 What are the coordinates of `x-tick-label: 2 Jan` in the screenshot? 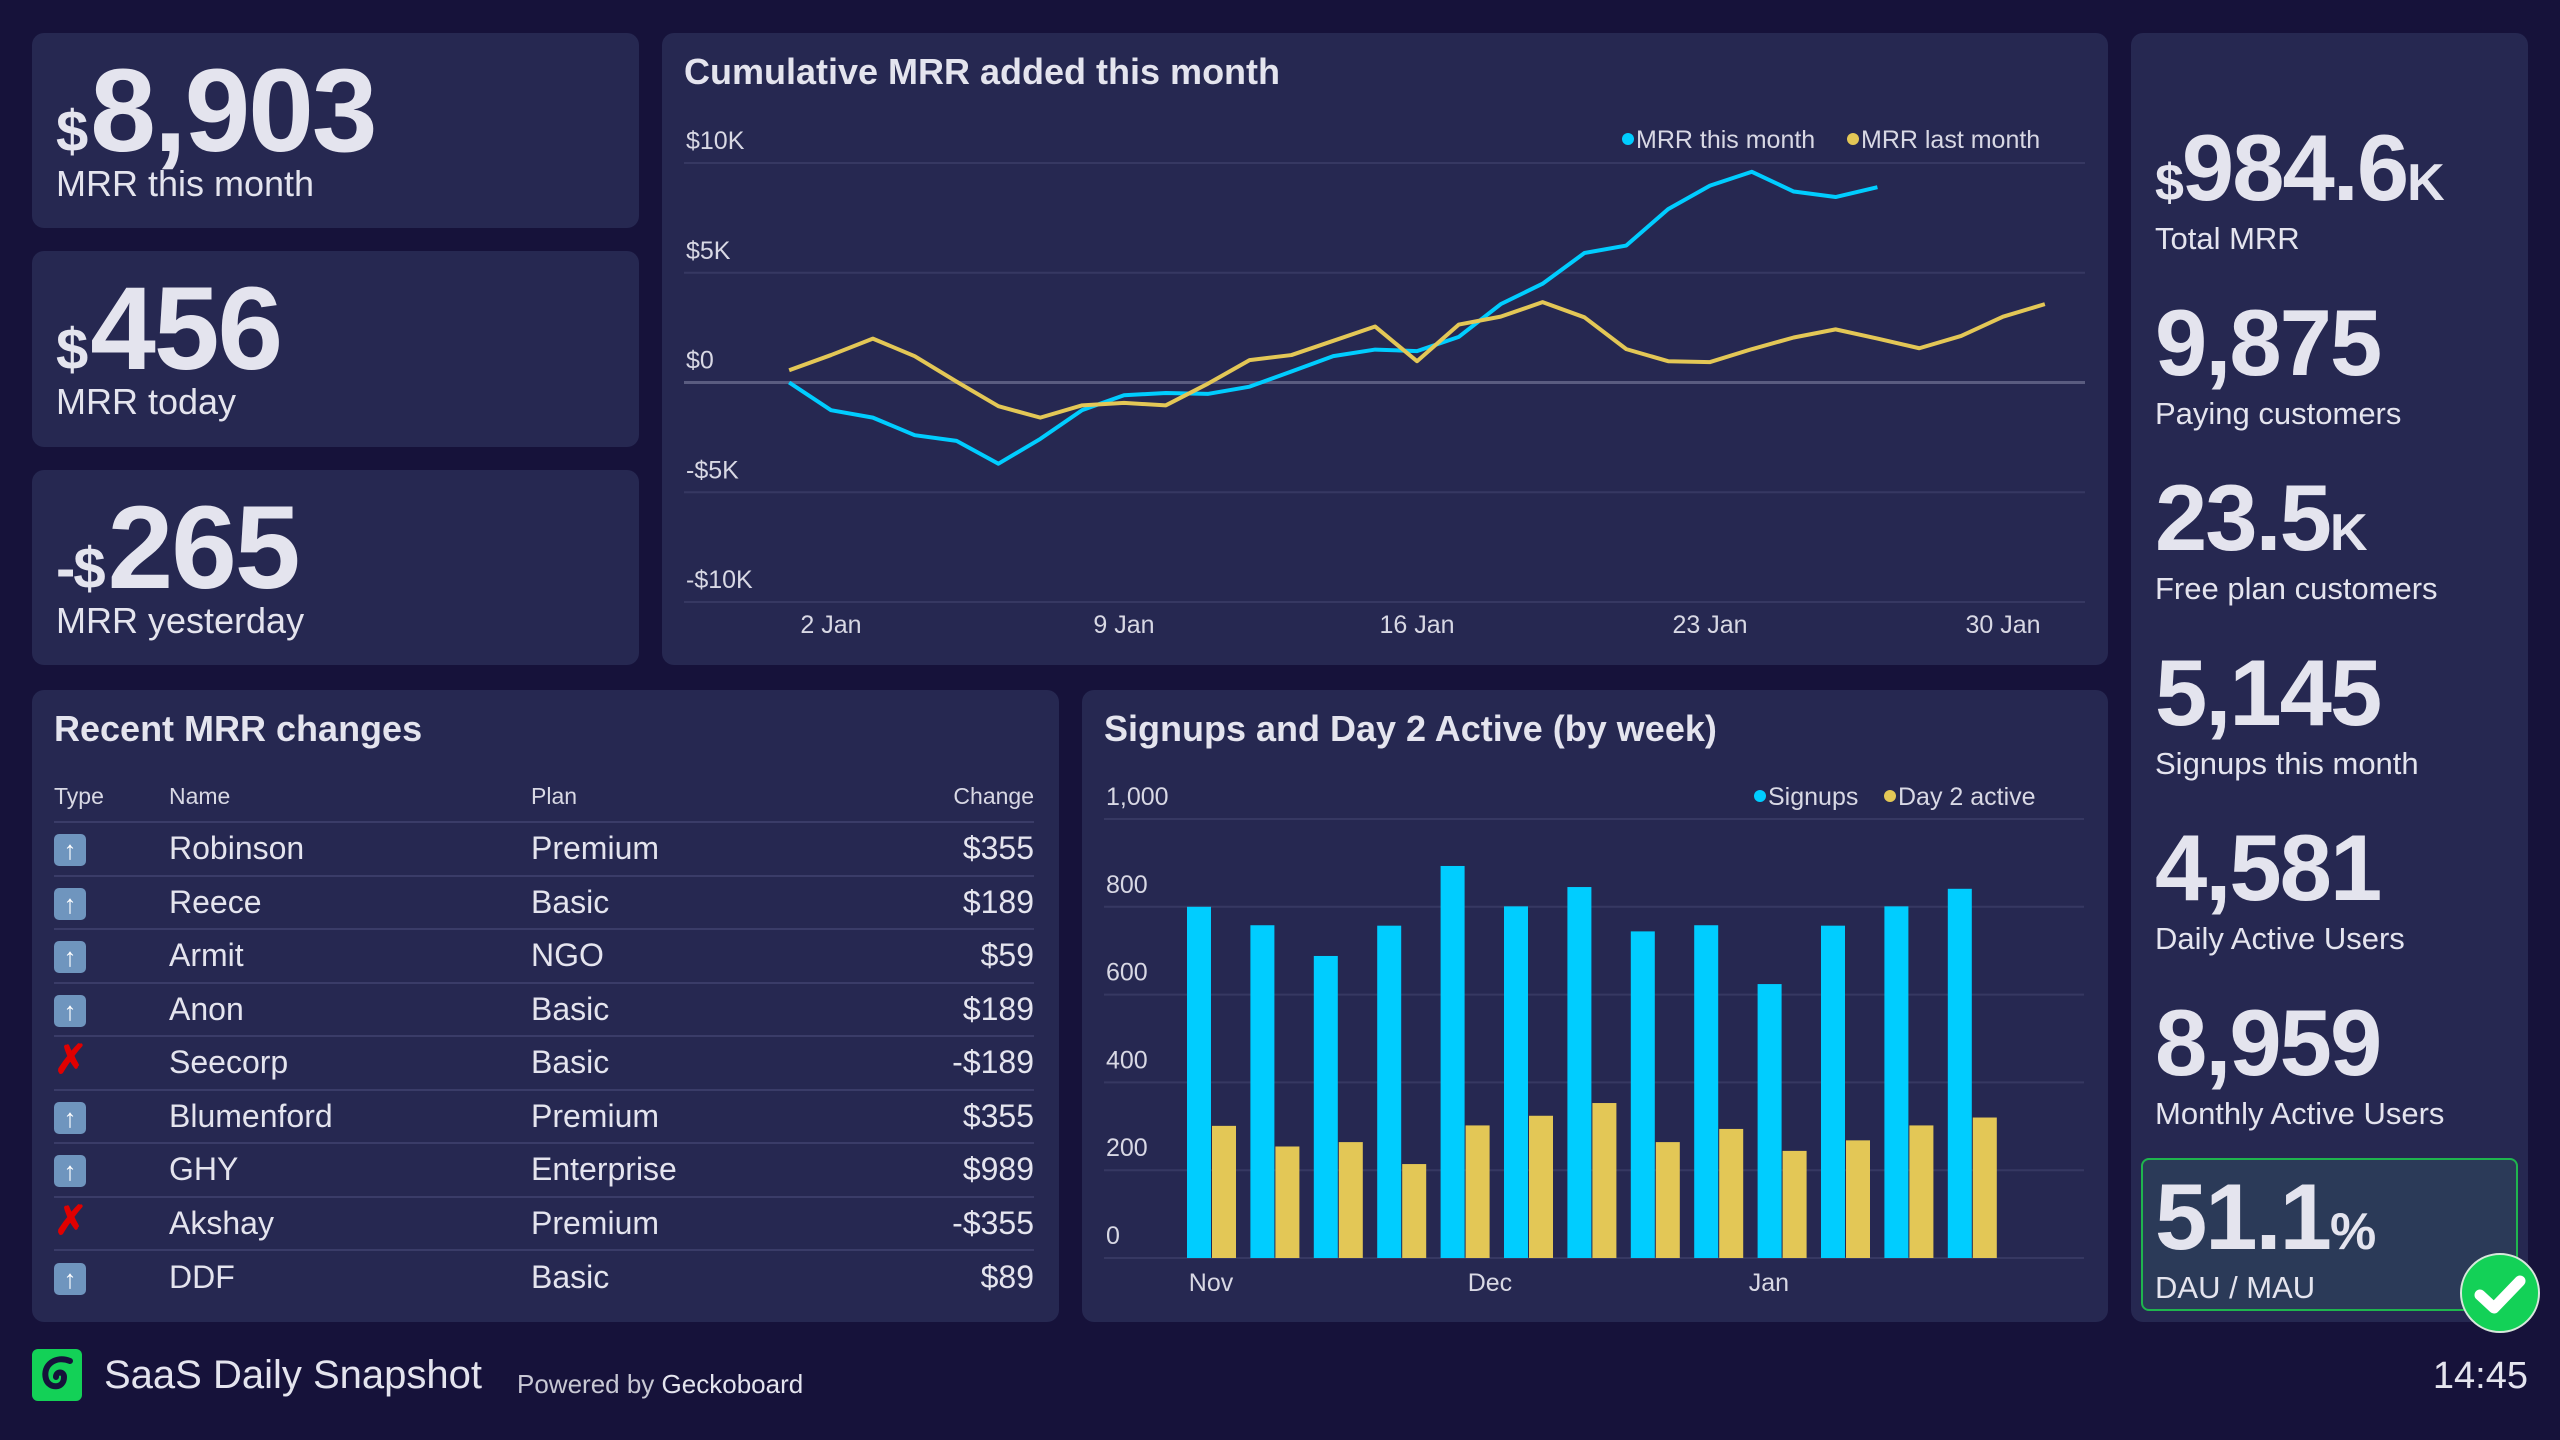 It's located at (830, 625).